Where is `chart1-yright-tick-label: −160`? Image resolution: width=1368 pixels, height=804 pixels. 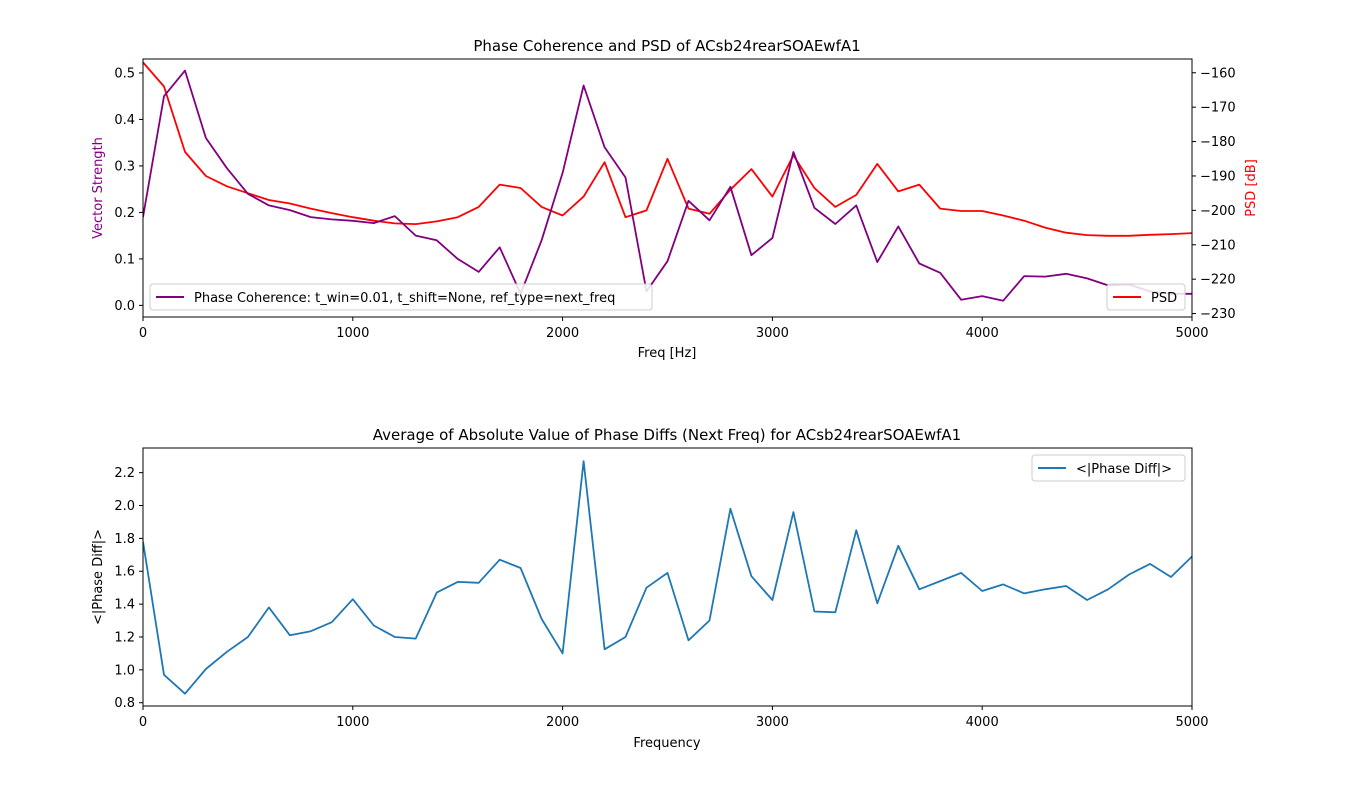
chart1-yright-tick-label: −160 is located at coordinates (1218, 73).